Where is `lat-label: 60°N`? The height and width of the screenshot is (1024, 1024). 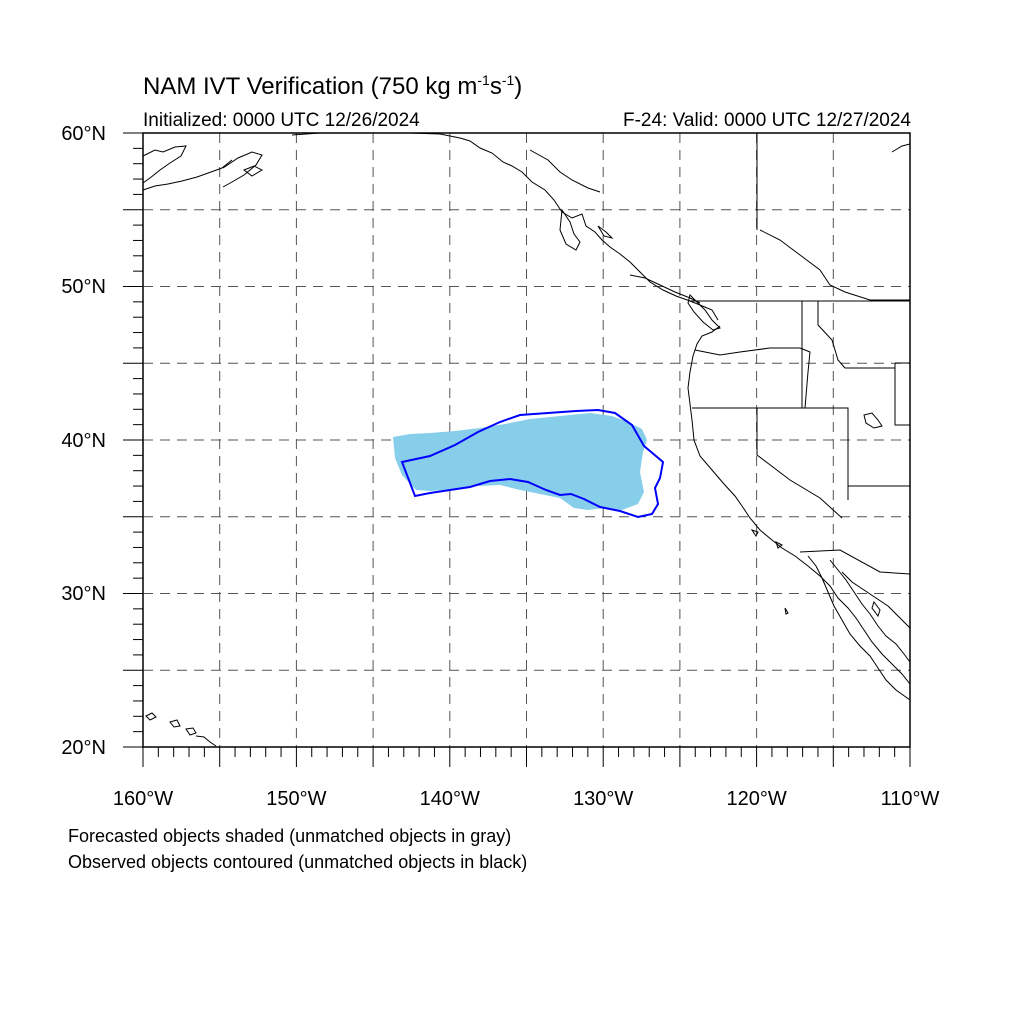 lat-label: 60°N is located at coordinates (83, 134).